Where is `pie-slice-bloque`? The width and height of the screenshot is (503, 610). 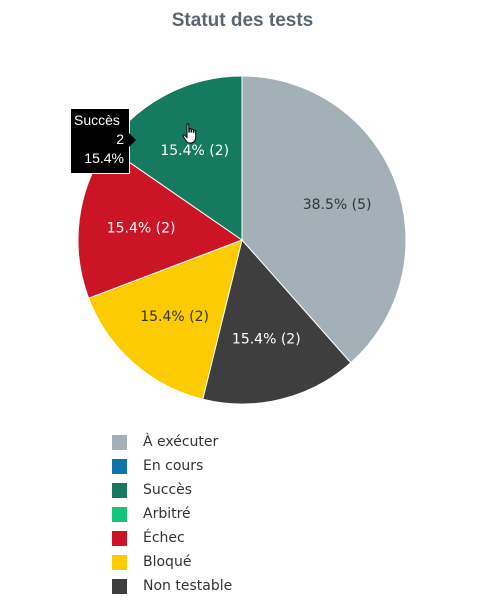 pie-slice-bloque is located at coordinates (165, 319).